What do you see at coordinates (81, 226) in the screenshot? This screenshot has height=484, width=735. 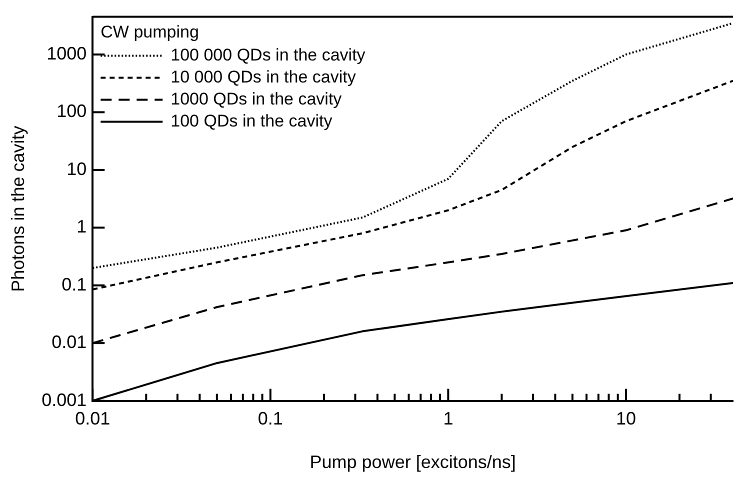 I see `y-tick-label: 1` at bounding box center [81, 226].